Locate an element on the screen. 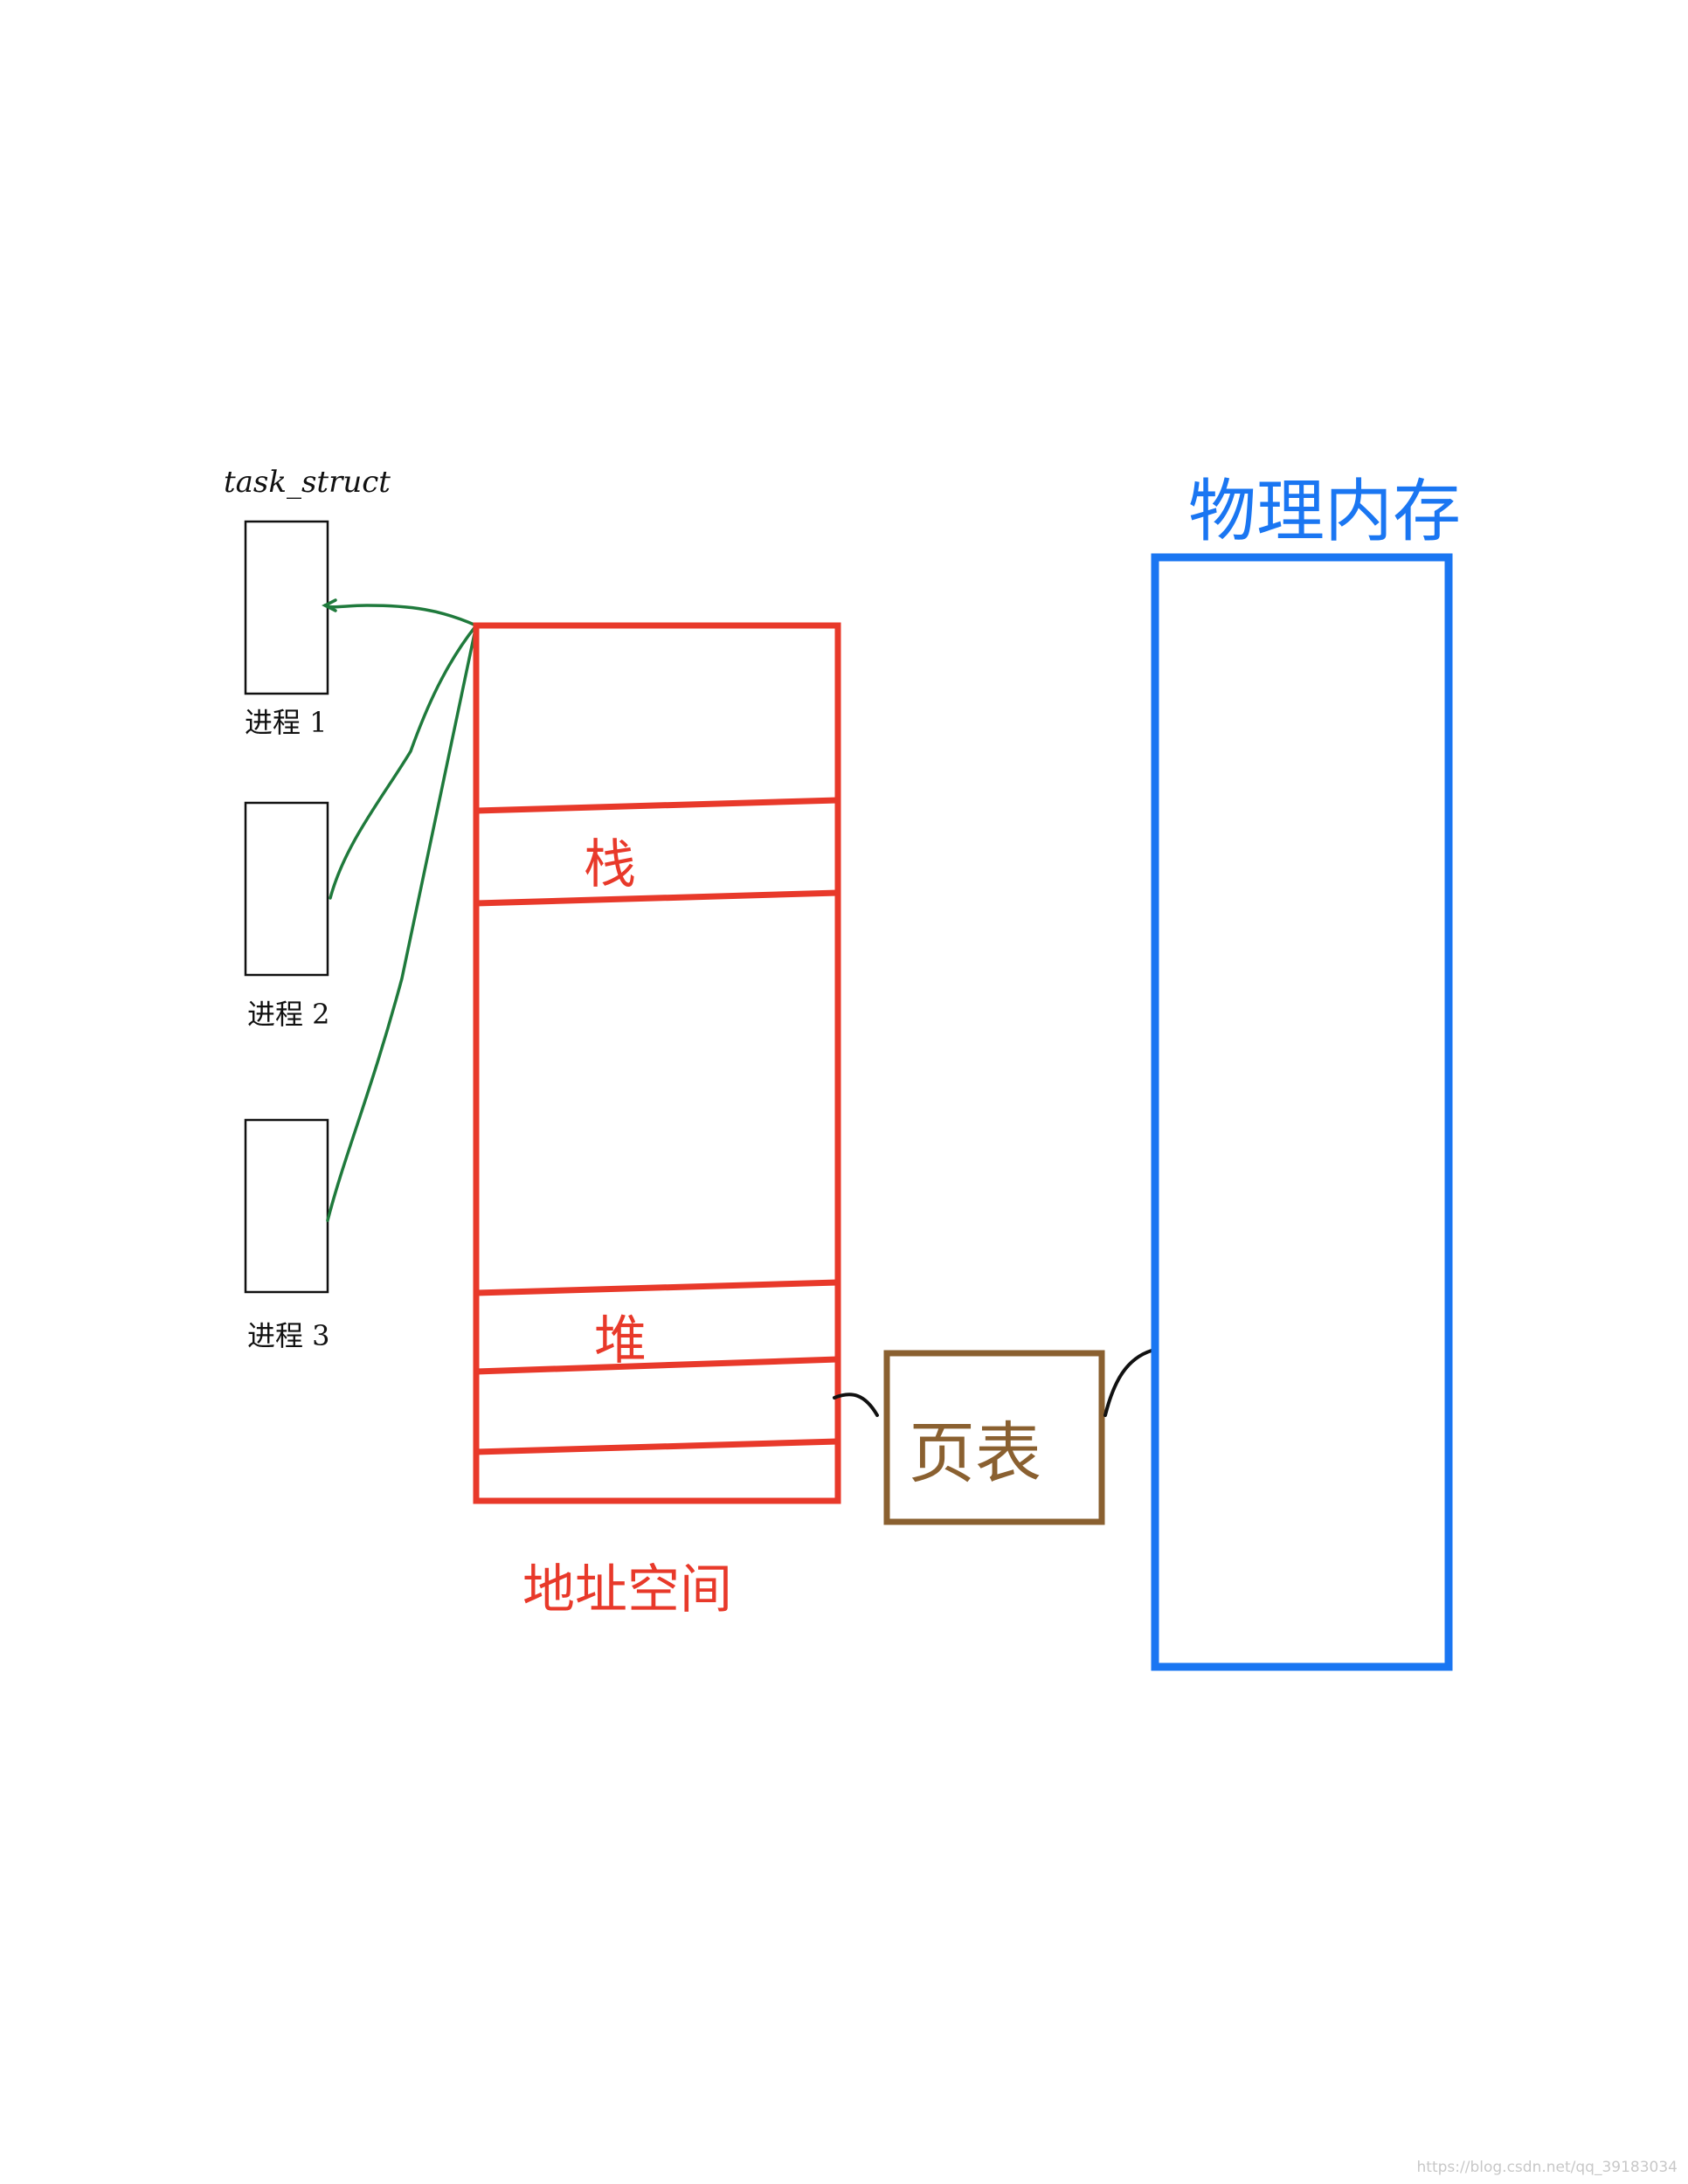 This screenshot has height=2184, width=1688. process-3-label: 进程 3 is located at coordinates (288, 1335).